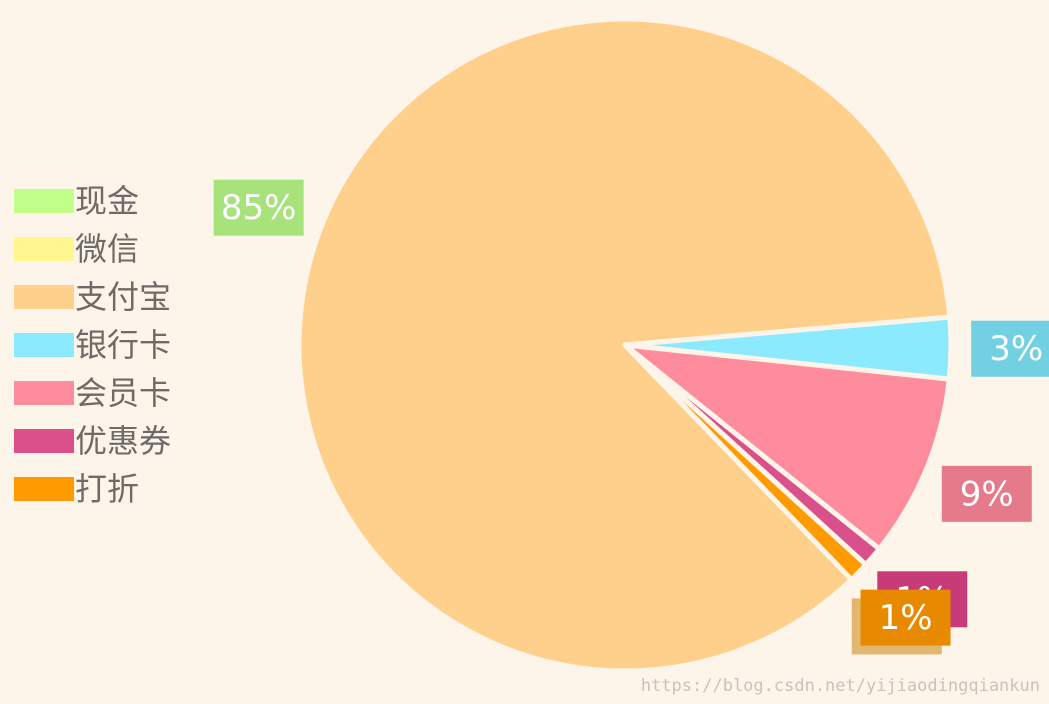 Image resolution: width=1049 pixels, height=704 pixels. I want to click on legend-label: 微信, so click(107, 249).